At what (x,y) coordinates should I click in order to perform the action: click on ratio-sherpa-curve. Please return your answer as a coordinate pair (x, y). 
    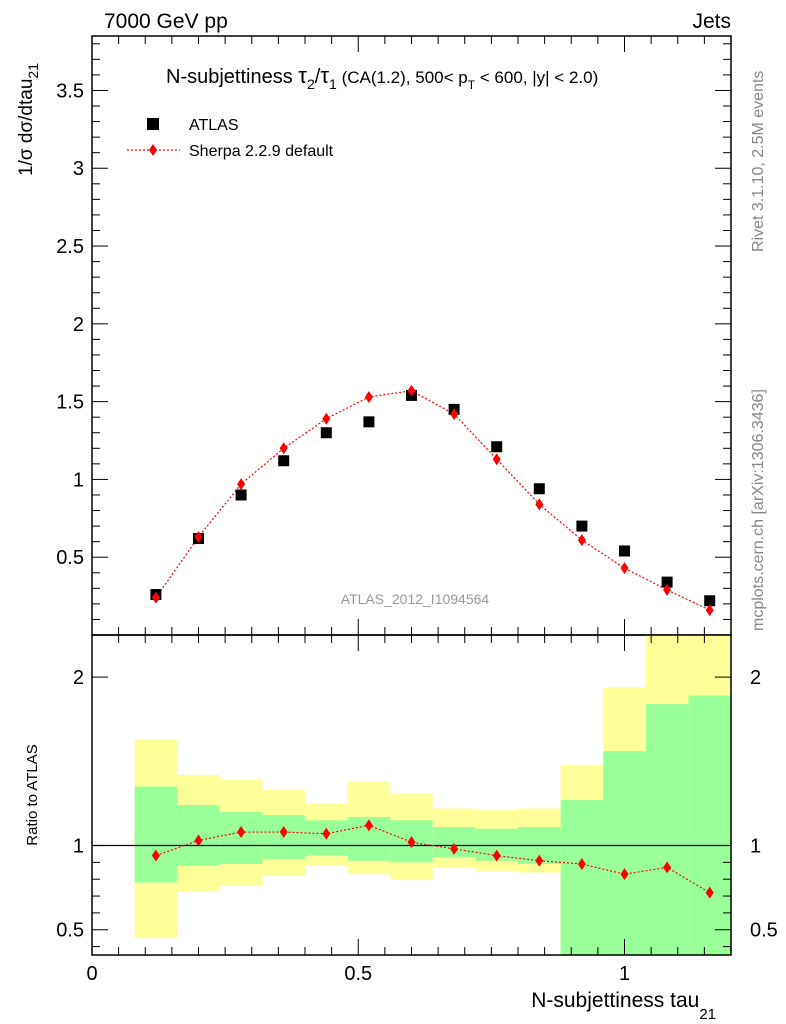
    Looking at the image, I should click on (433, 859).